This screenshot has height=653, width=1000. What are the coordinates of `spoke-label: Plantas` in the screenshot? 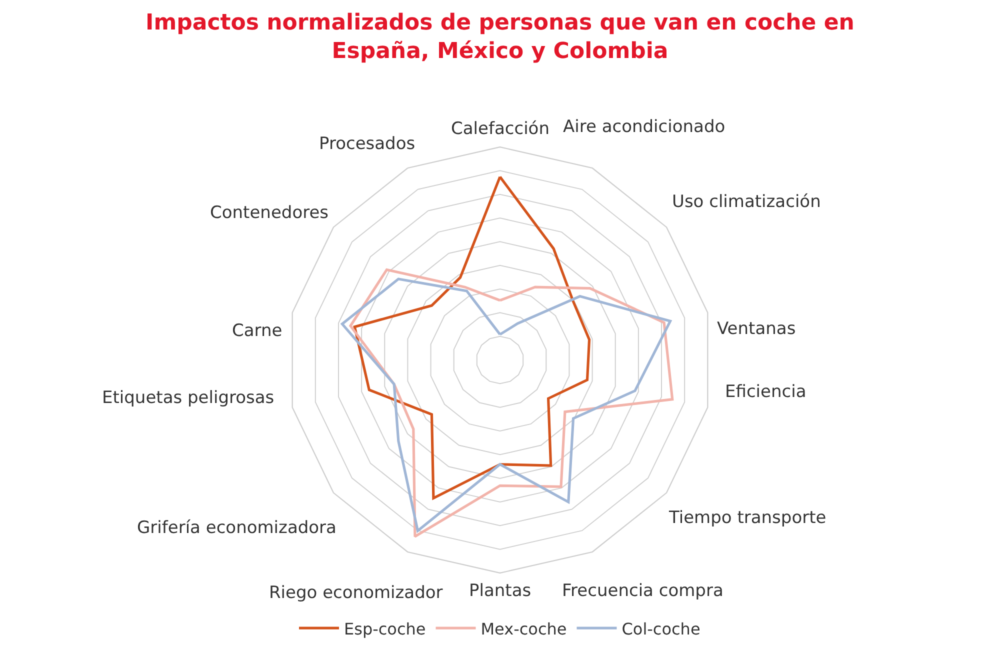 It's located at (500, 591).